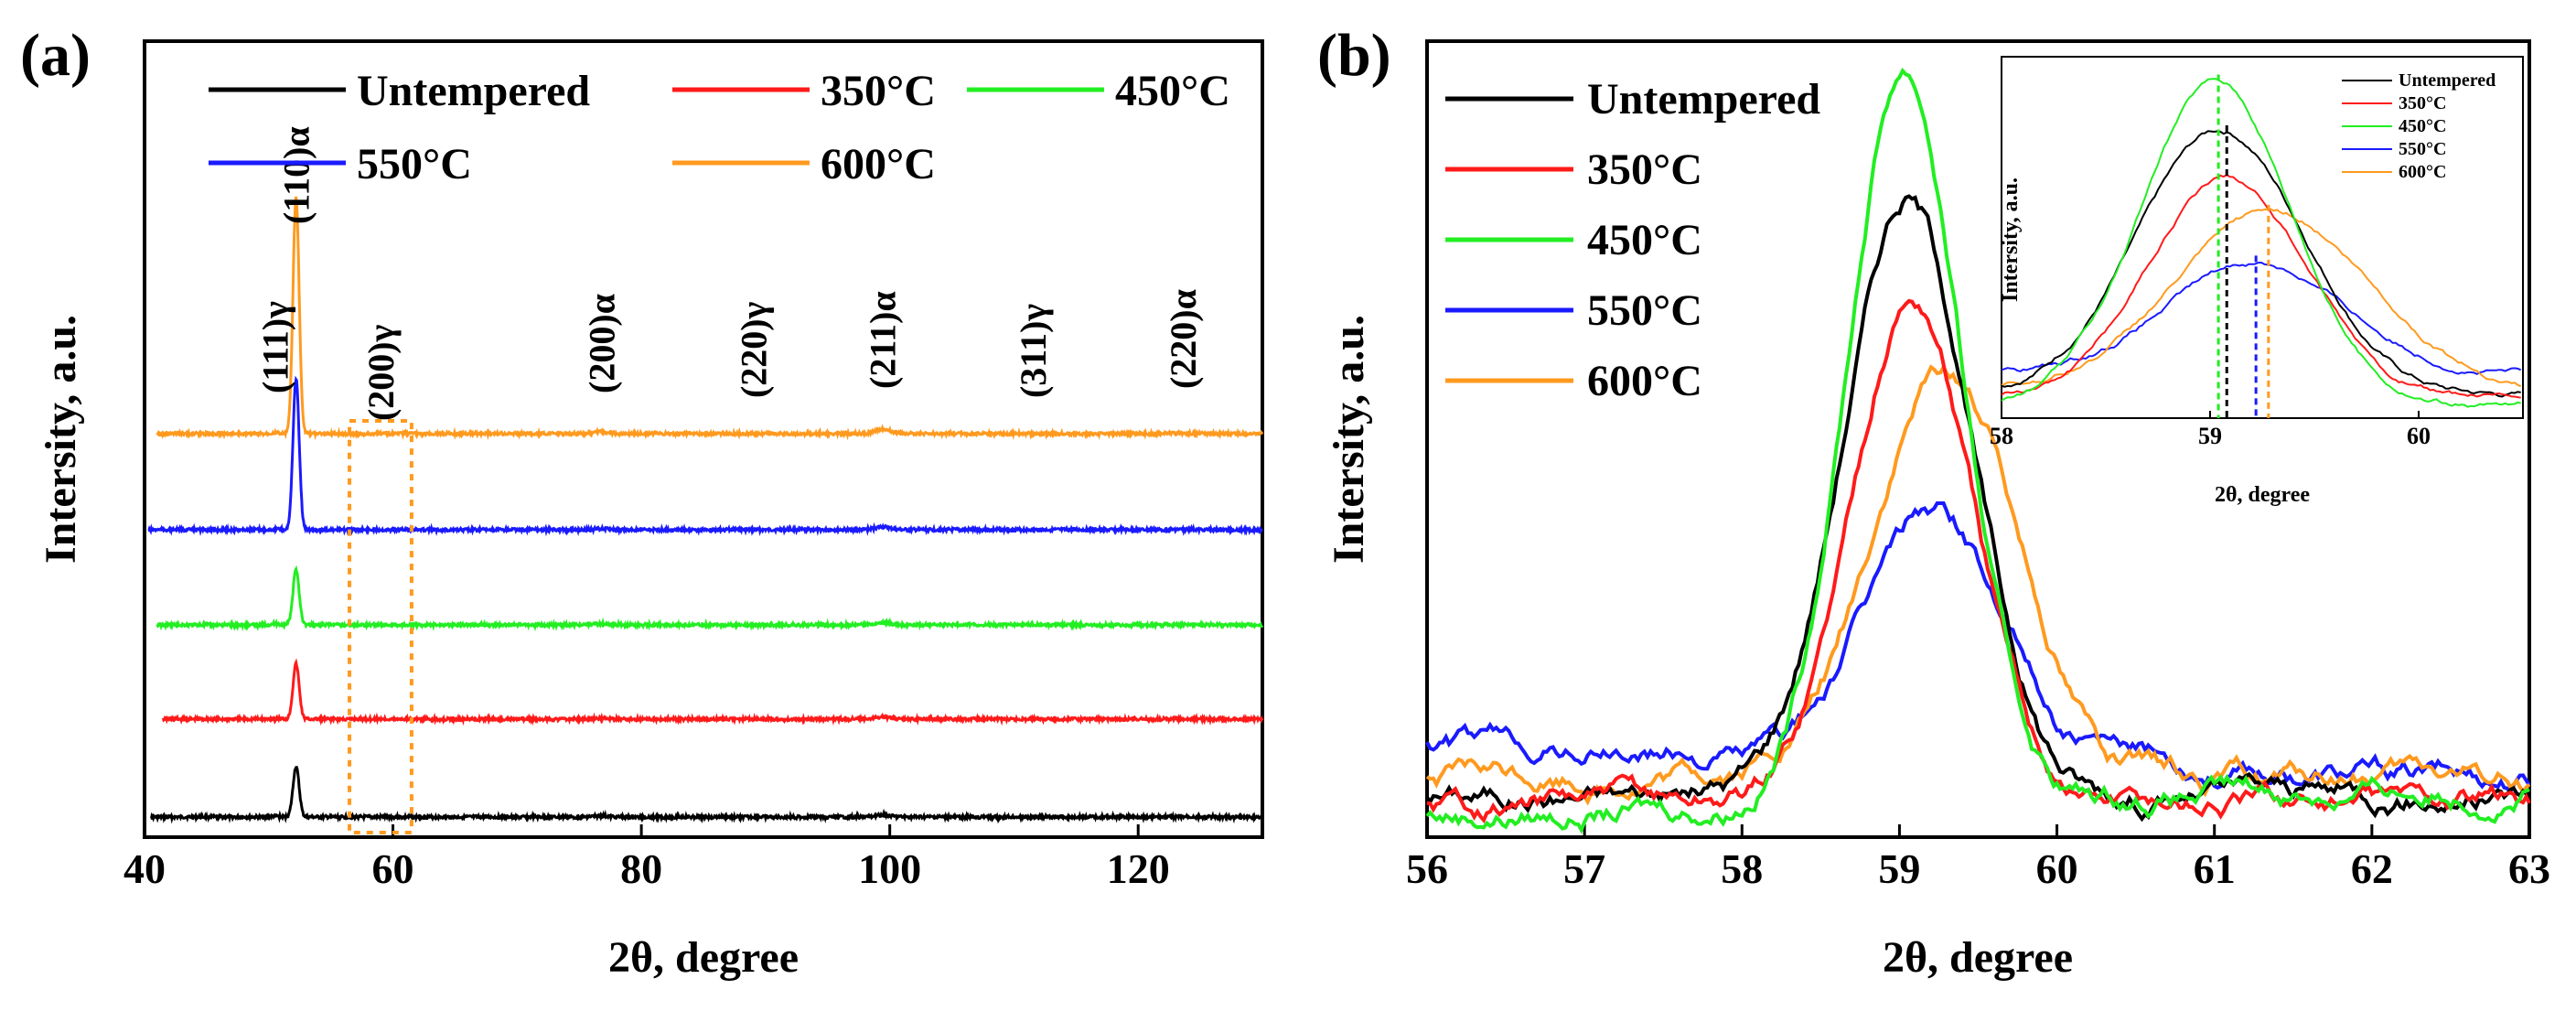 This screenshot has height=1011, width=2576. Describe the element at coordinates (713, 692) in the screenshot. I see `a-series-350c` at that location.